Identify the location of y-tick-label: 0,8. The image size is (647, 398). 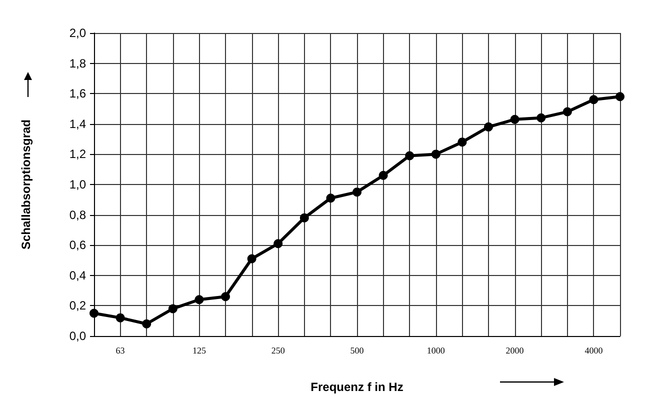
(77, 215).